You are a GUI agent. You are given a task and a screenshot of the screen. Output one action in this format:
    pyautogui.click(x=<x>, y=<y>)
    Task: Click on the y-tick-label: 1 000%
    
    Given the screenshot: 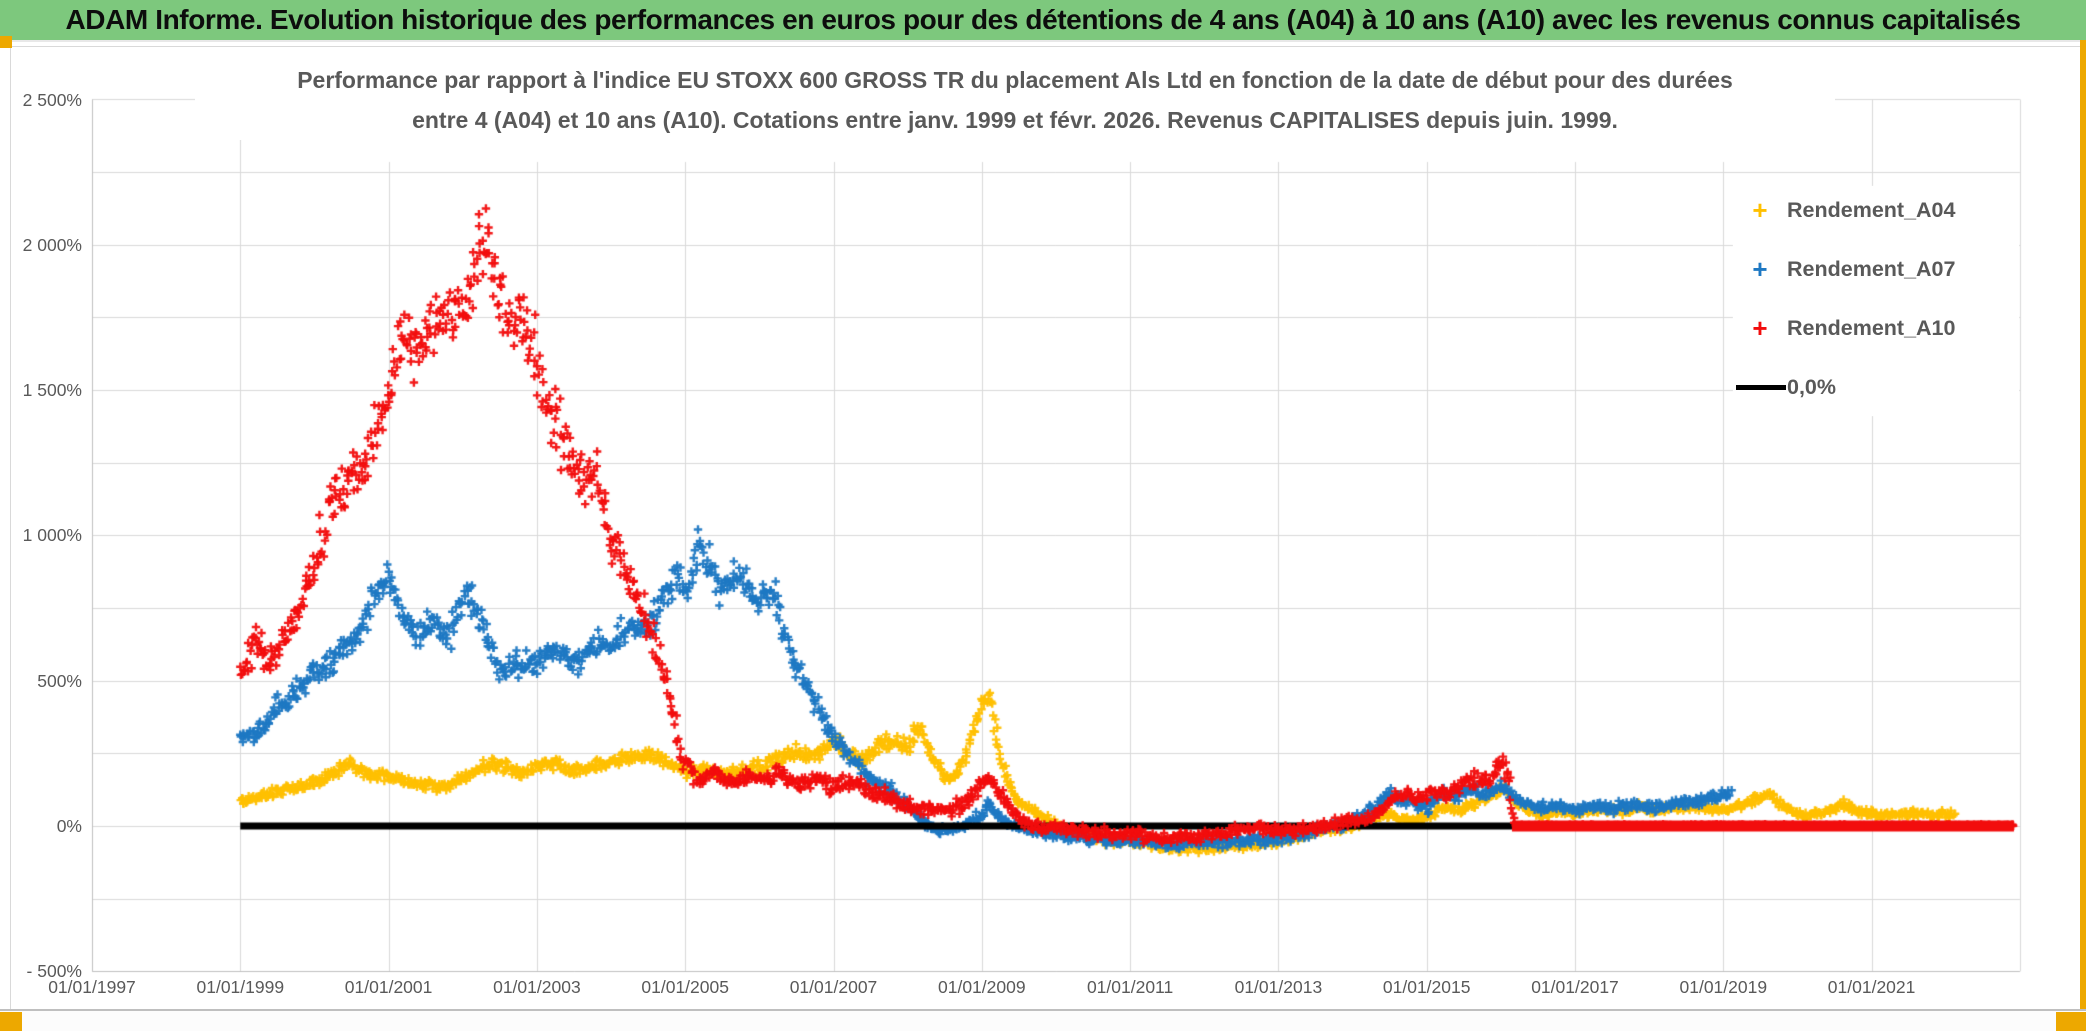 What is the action you would take?
    pyautogui.click(x=52, y=535)
    